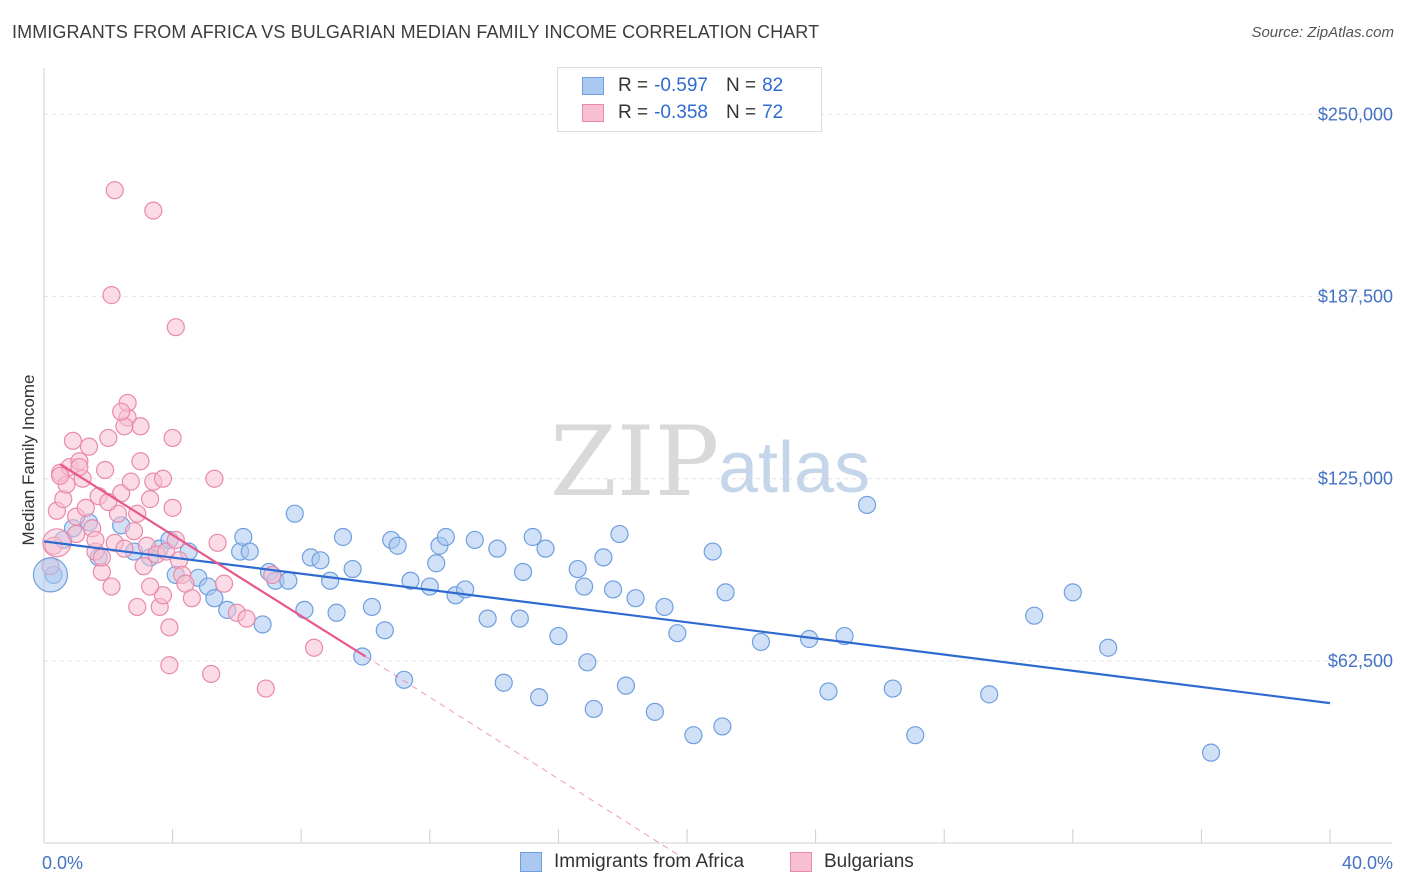 The image size is (1406, 892). What do you see at coordinates (649, 861) in the screenshot?
I see `bottom-legend-label-africa: Immigrants from Africa` at bounding box center [649, 861].